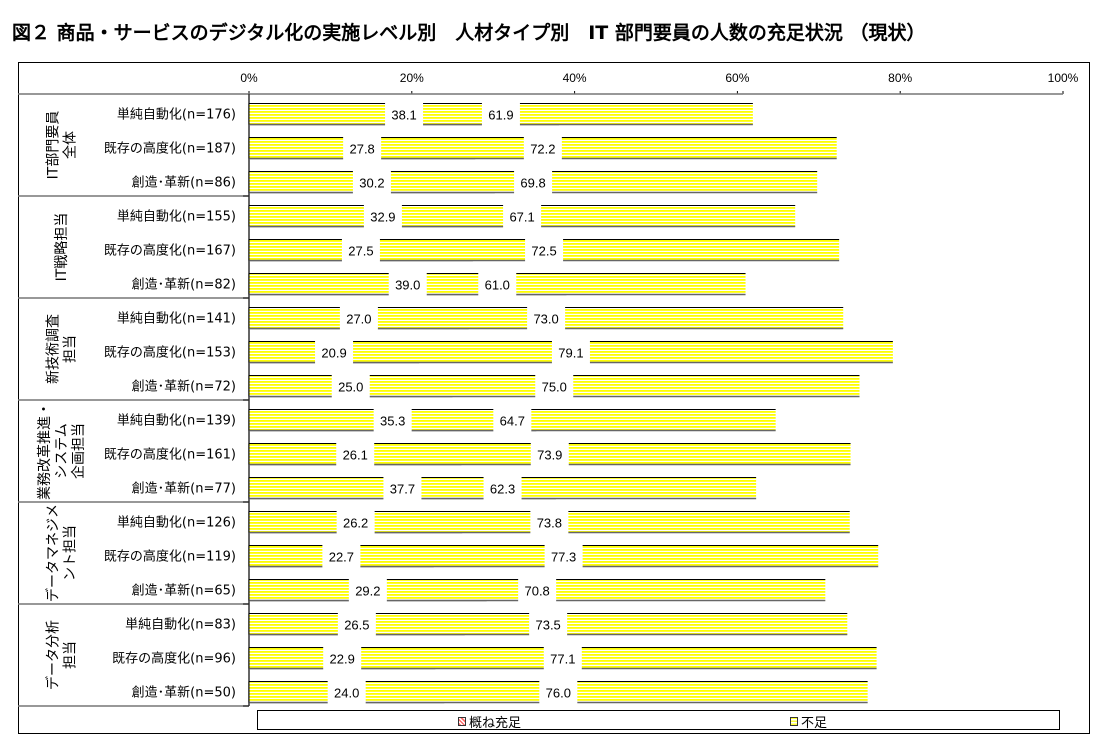 Image resolution: width=1108 pixels, height=750 pixels. I want to click on group-label: 業務改革推進・, so click(45, 451).